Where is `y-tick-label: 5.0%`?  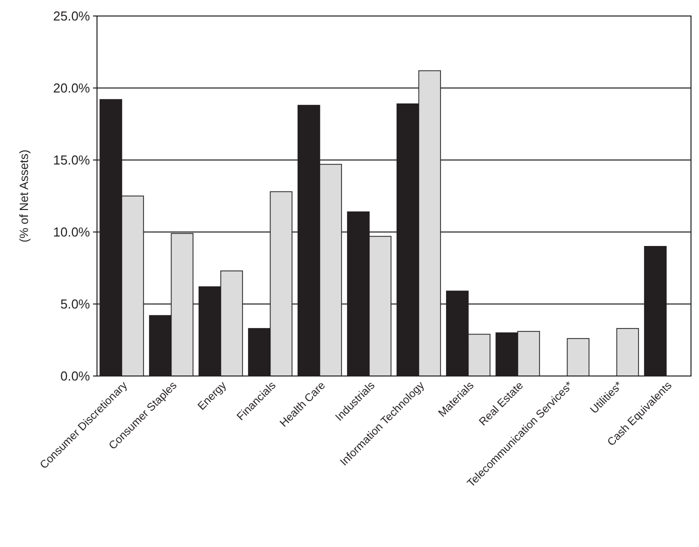
y-tick-label: 5.0% is located at coordinates (75, 304).